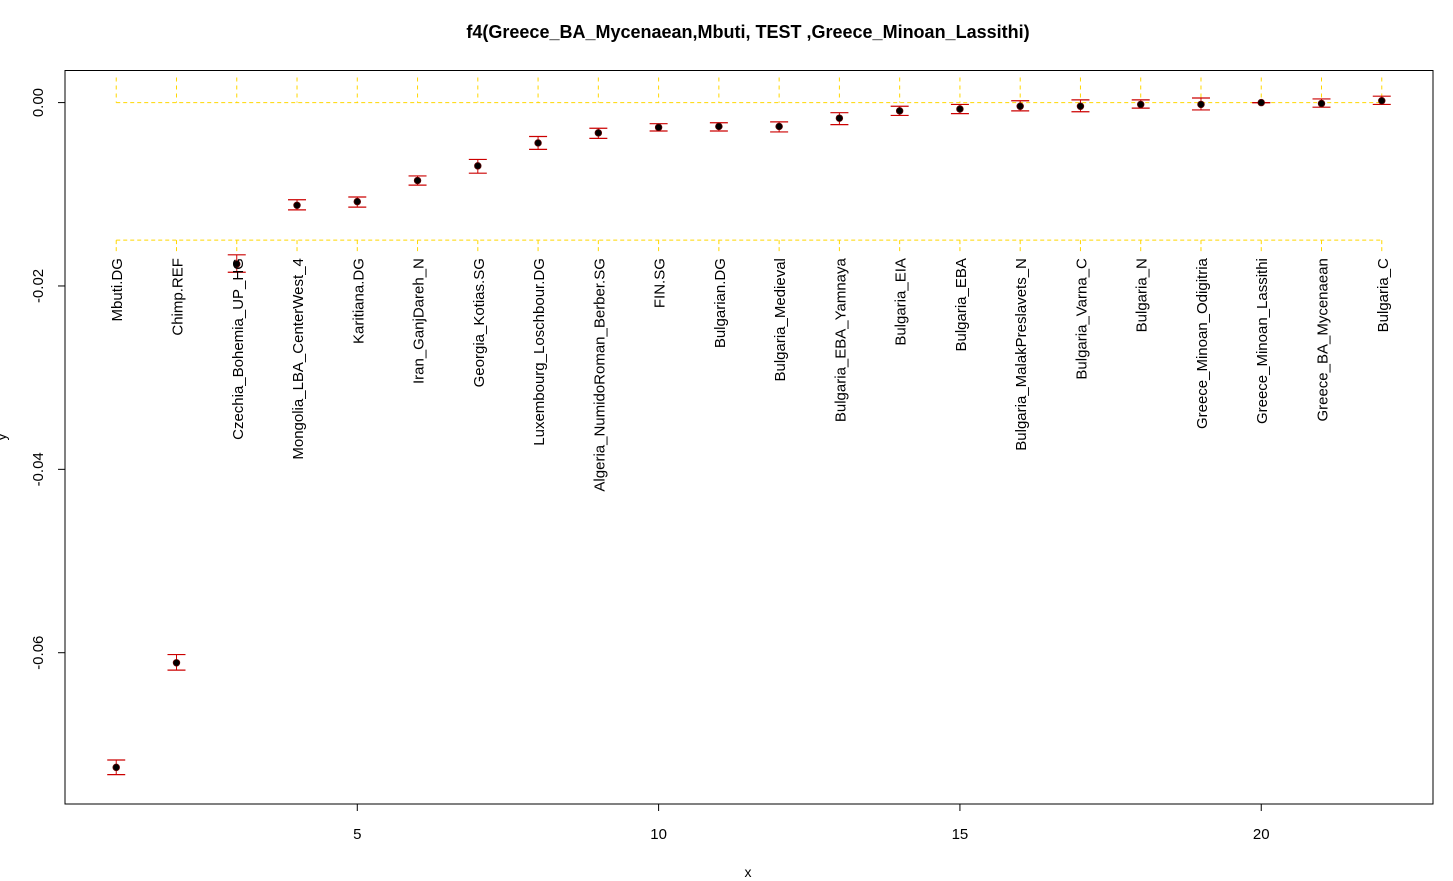 The image size is (1453, 881). I want to click on point-label-3: Czechia_Bohemia_UP_HG, so click(238, 349).